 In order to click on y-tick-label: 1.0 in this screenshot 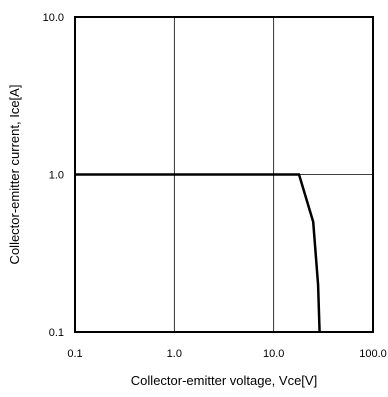, I will do `click(56, 176)`.